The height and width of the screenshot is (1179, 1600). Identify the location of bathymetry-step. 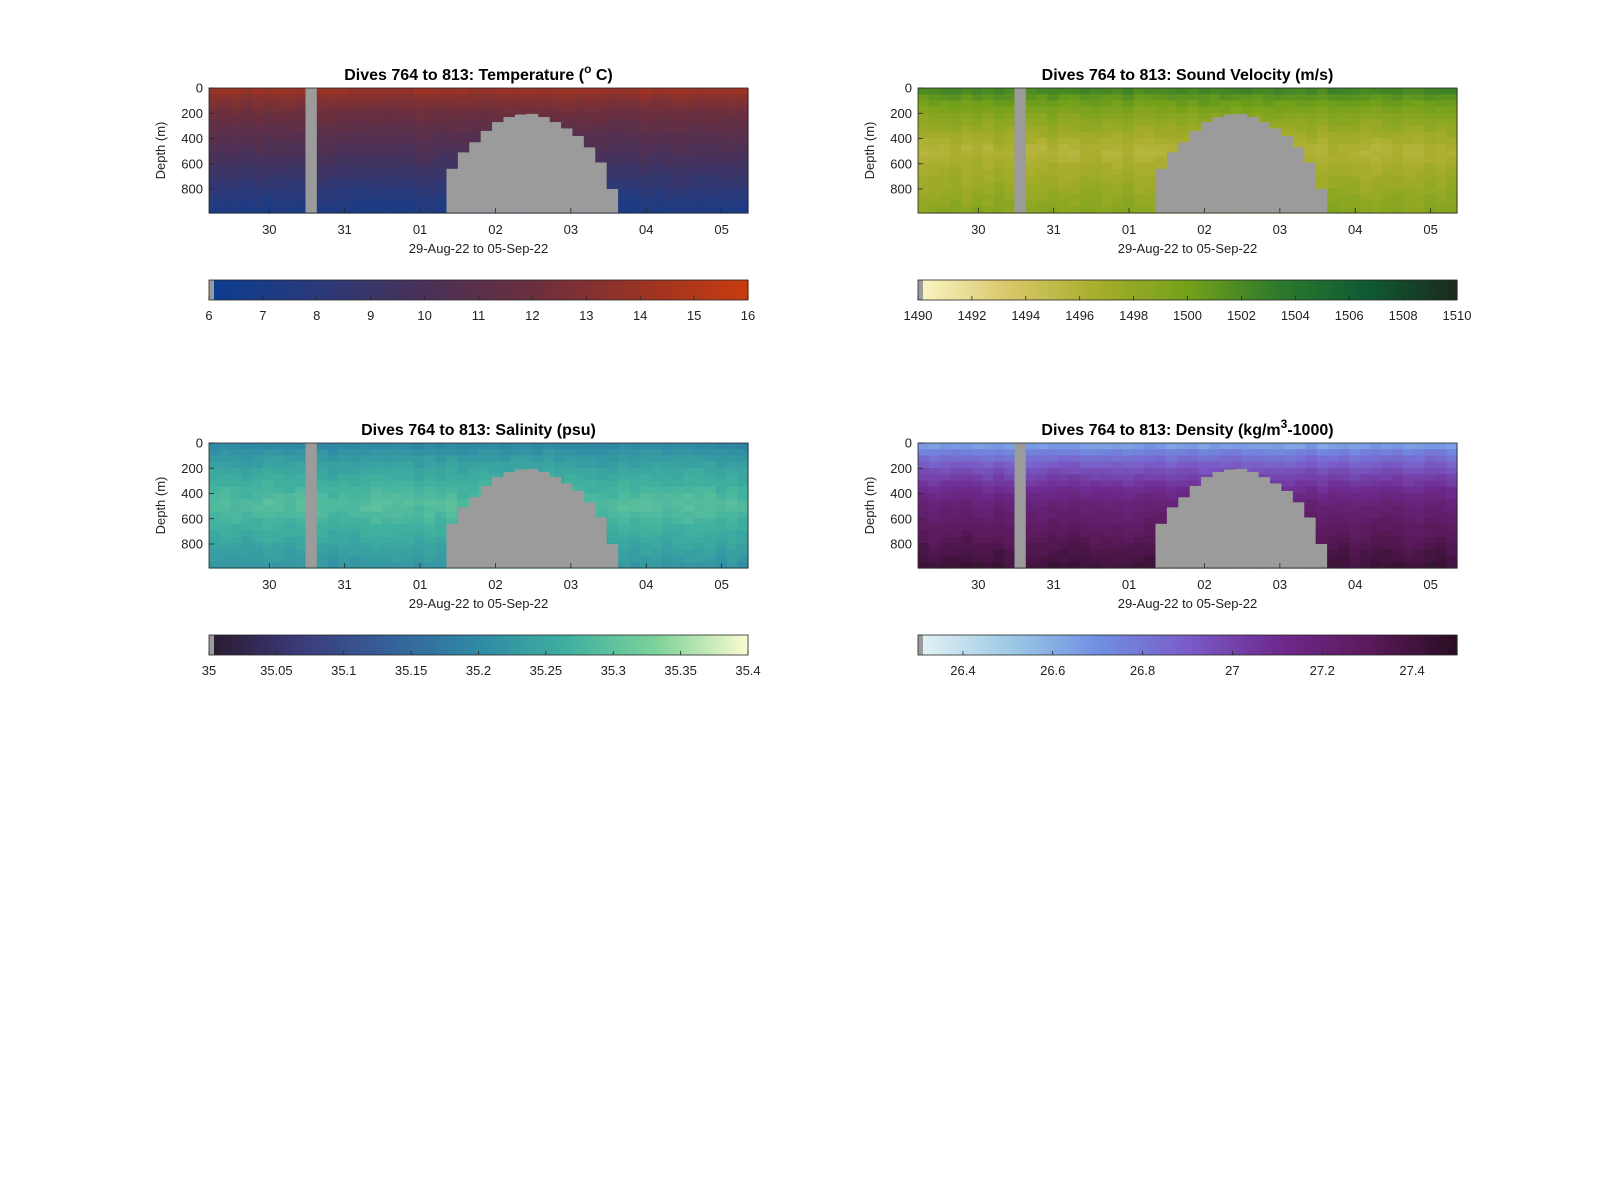
(543, 165).